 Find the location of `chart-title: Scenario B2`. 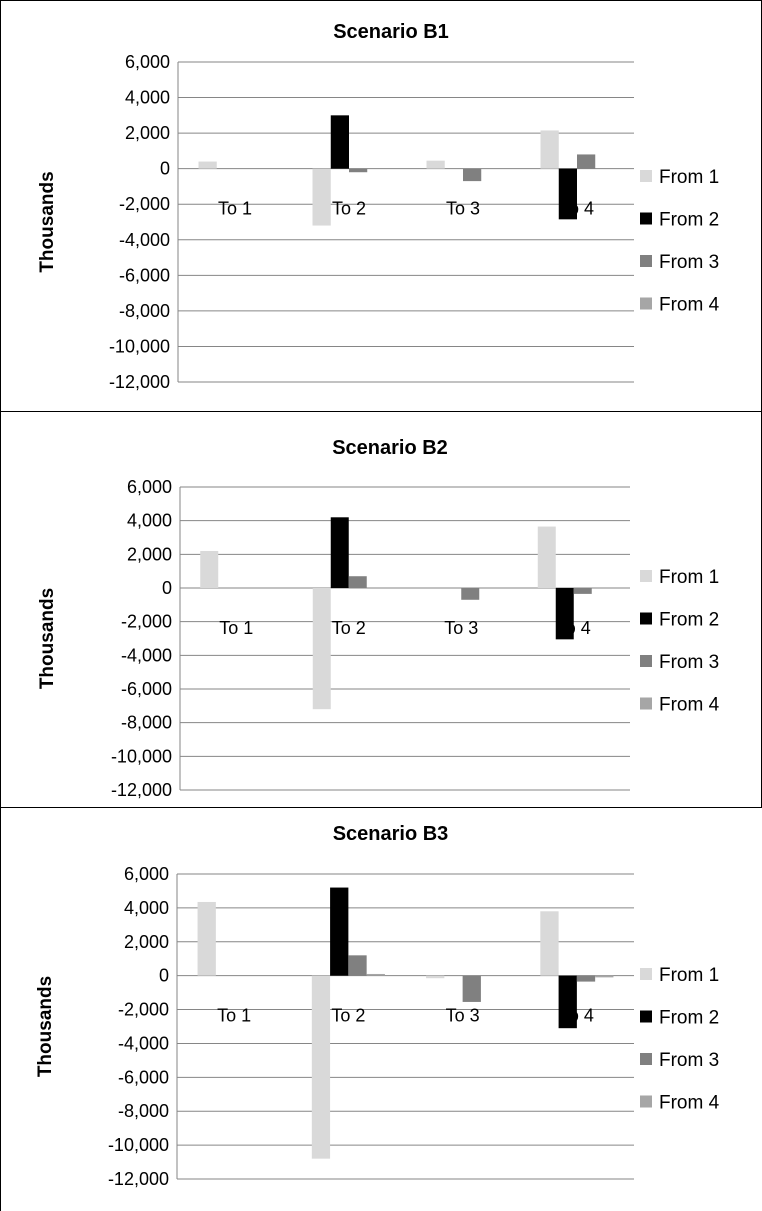

chart-title: Scenario B2 is located at coordinates (390, 448).